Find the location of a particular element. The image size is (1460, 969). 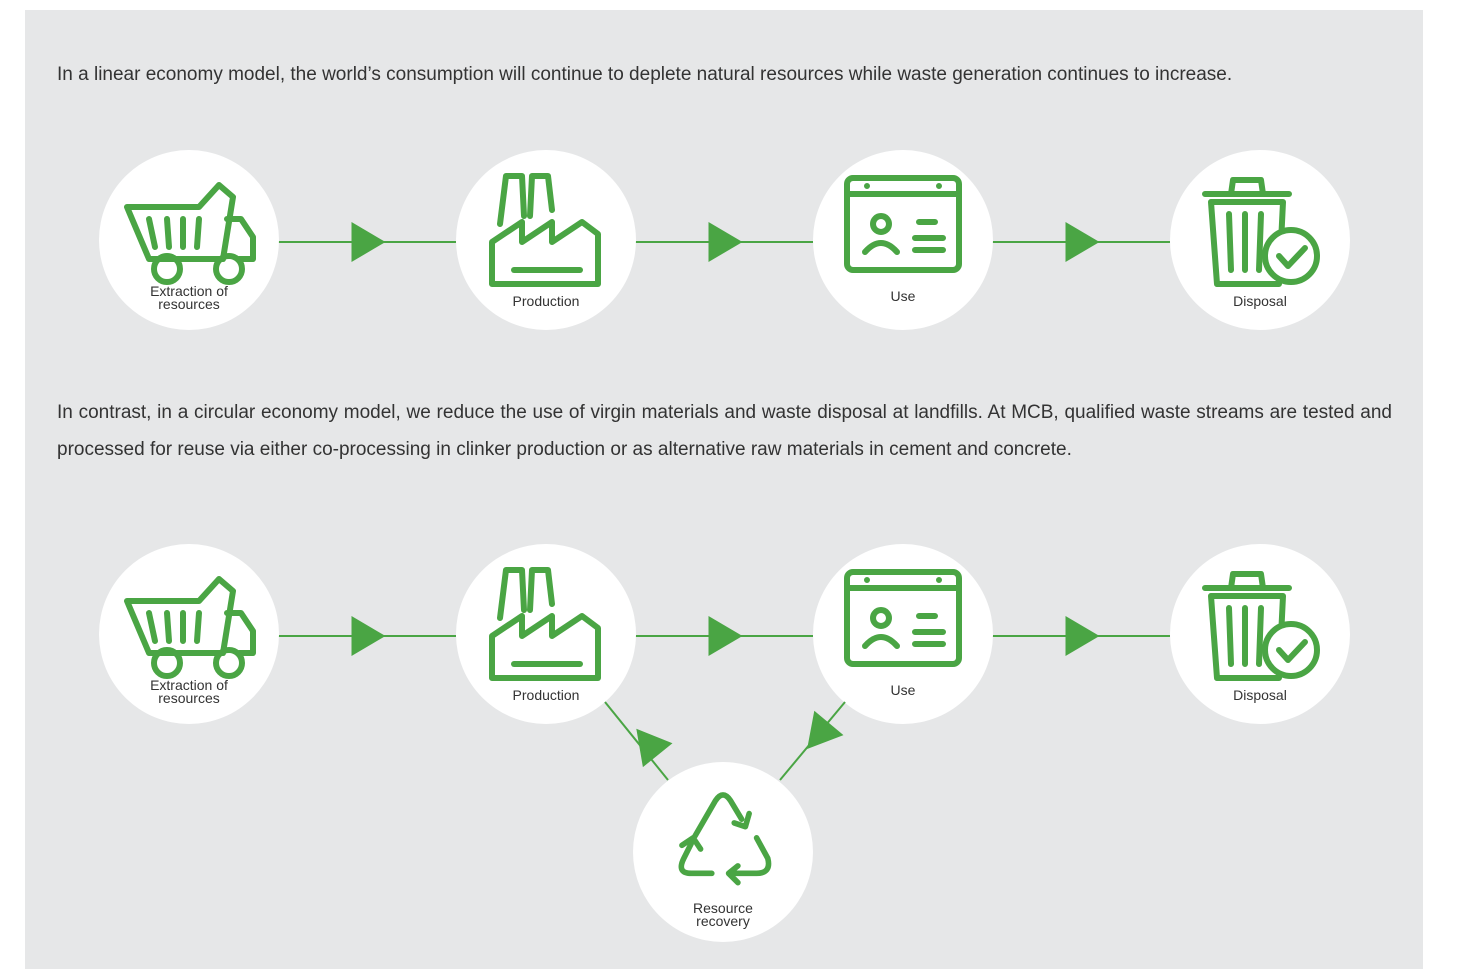

node-circle is located at coordinates (723, 852).